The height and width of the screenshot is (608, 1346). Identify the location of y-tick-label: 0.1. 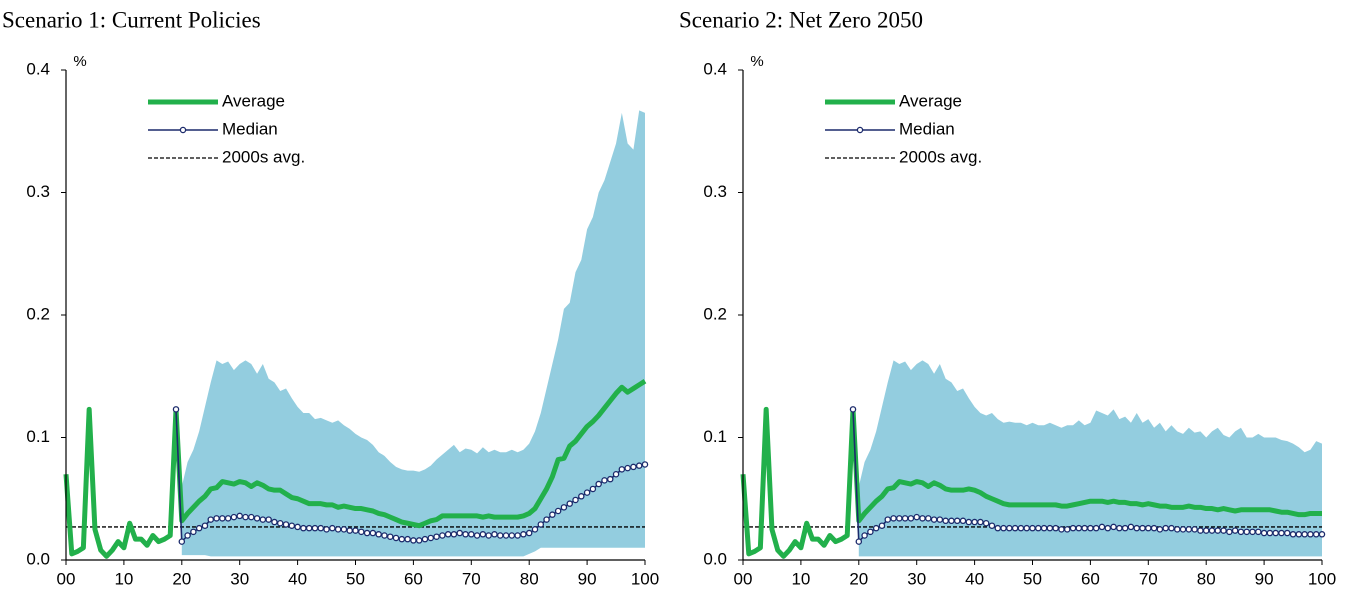
(38, 436).